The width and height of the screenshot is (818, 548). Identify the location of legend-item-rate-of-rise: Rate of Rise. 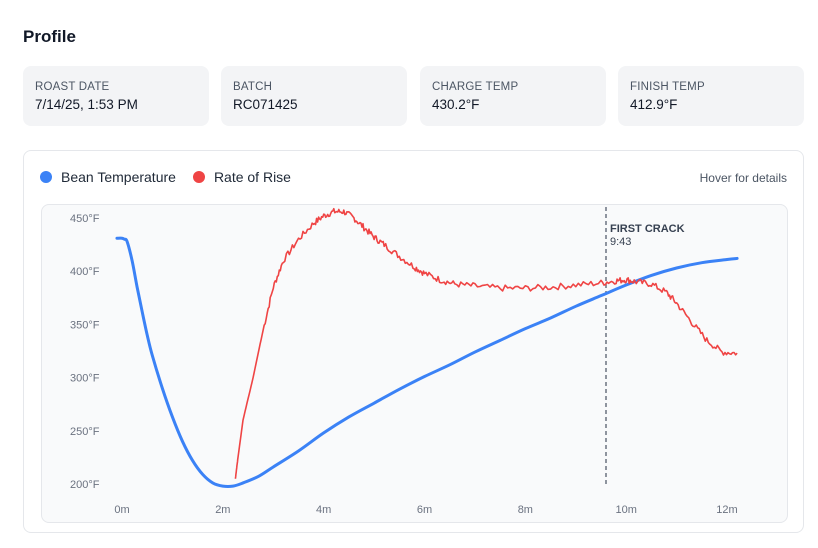
(241, 177).